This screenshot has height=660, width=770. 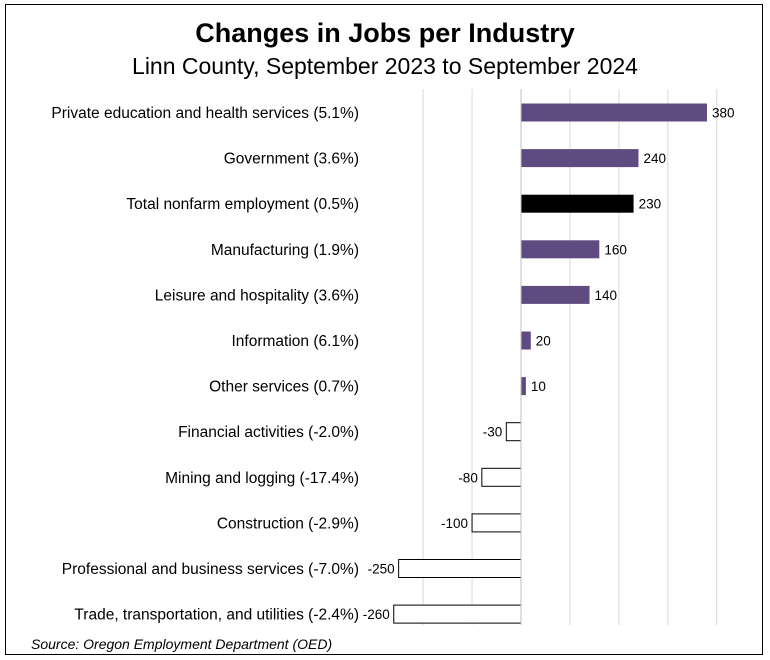 I want to click on value-label: 380, so click(x=723, y=113).